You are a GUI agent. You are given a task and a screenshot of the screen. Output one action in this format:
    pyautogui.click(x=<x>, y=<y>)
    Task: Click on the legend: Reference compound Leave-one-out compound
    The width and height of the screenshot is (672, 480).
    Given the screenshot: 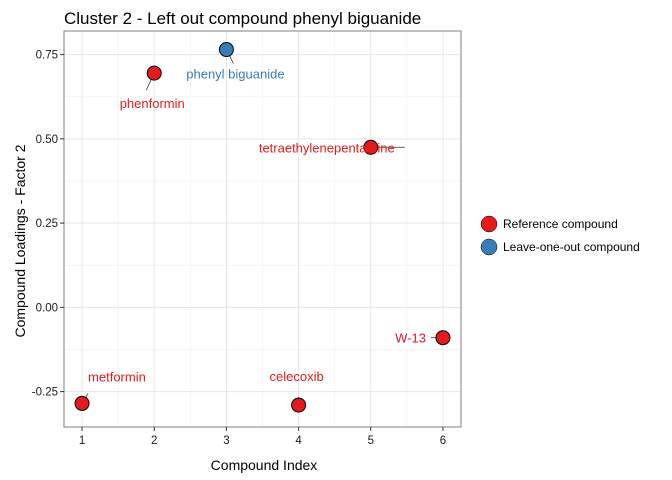 What is the action you would take?
    pyautogui.click(x=560, y=235)
    